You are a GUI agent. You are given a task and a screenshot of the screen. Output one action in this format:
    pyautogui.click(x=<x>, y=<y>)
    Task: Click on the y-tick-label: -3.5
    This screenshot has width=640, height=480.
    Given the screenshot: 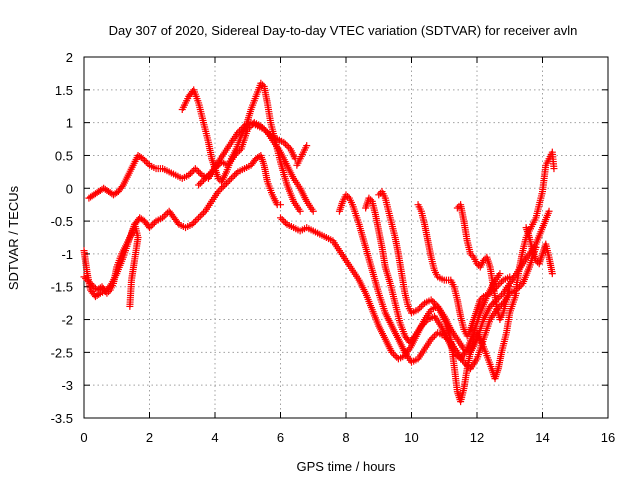 What is the action you would take?
    pyautogui.click(x=62, y=418)
    